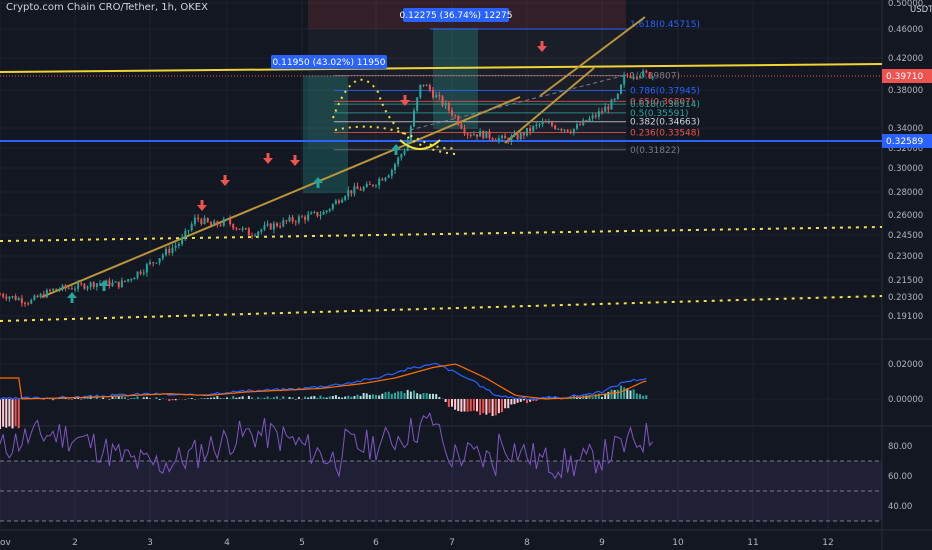 The image size is (932, 550). Describe the element at coordinates (904, 142) in the screenshot. I see `level-price-label: 0.32589` at that location.